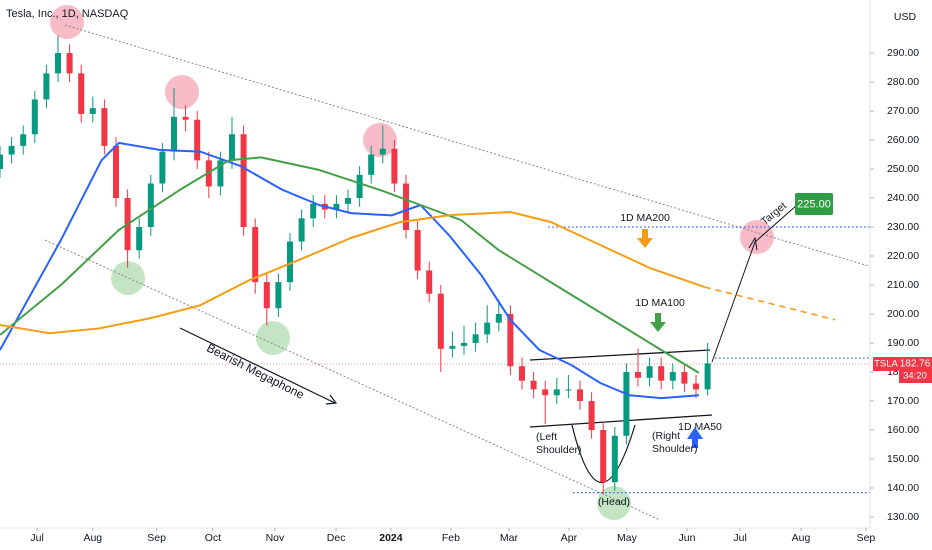 This screenshot has height=550, width=932. What do you see at coordinates (801, 538) in the screenshot?
I see `x-tick-label: Aug` at bounding box center [801, 538].